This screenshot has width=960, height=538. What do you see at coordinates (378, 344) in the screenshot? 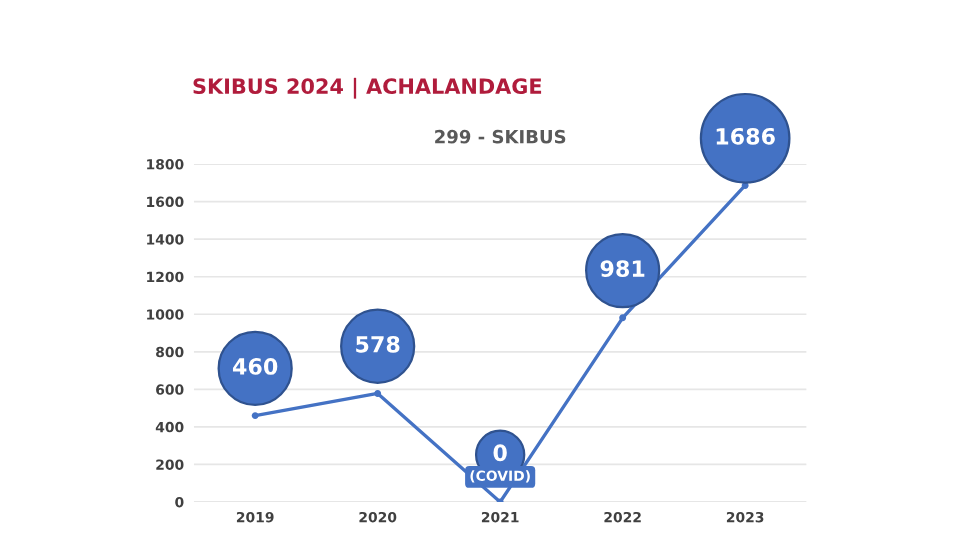
I see `data-label: 578` at bounding box center [378, 344].